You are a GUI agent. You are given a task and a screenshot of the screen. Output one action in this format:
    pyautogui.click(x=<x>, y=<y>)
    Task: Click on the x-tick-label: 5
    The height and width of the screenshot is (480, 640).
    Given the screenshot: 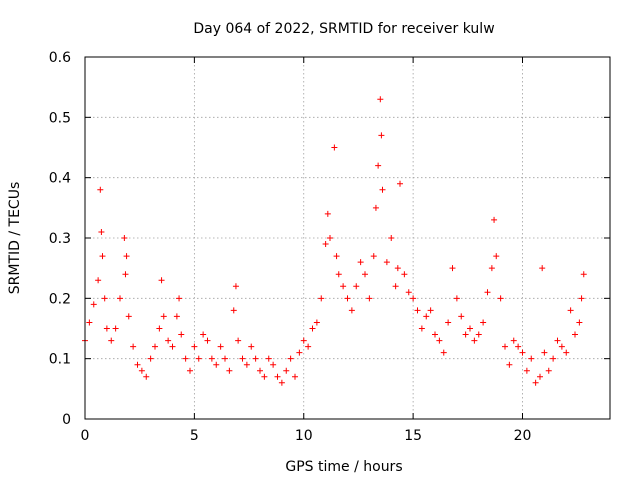 What is the action you would take?
    pyautogui.click(x=194, y=436)
    